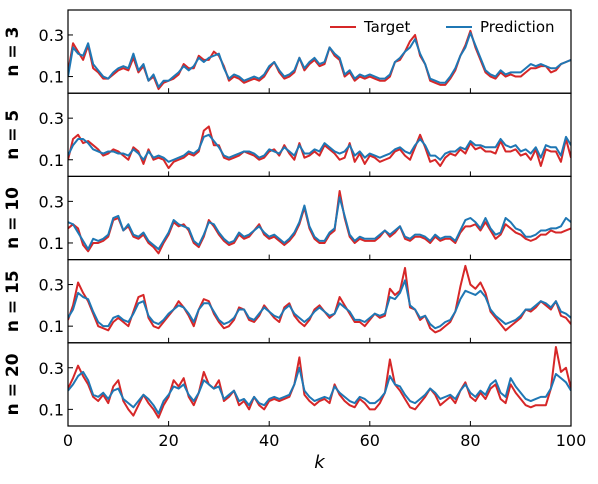  What do you see at coordinates (13, 52) in the screenshot?
I see `panel-label-1: n = 3` at bounding box center [13, 52].